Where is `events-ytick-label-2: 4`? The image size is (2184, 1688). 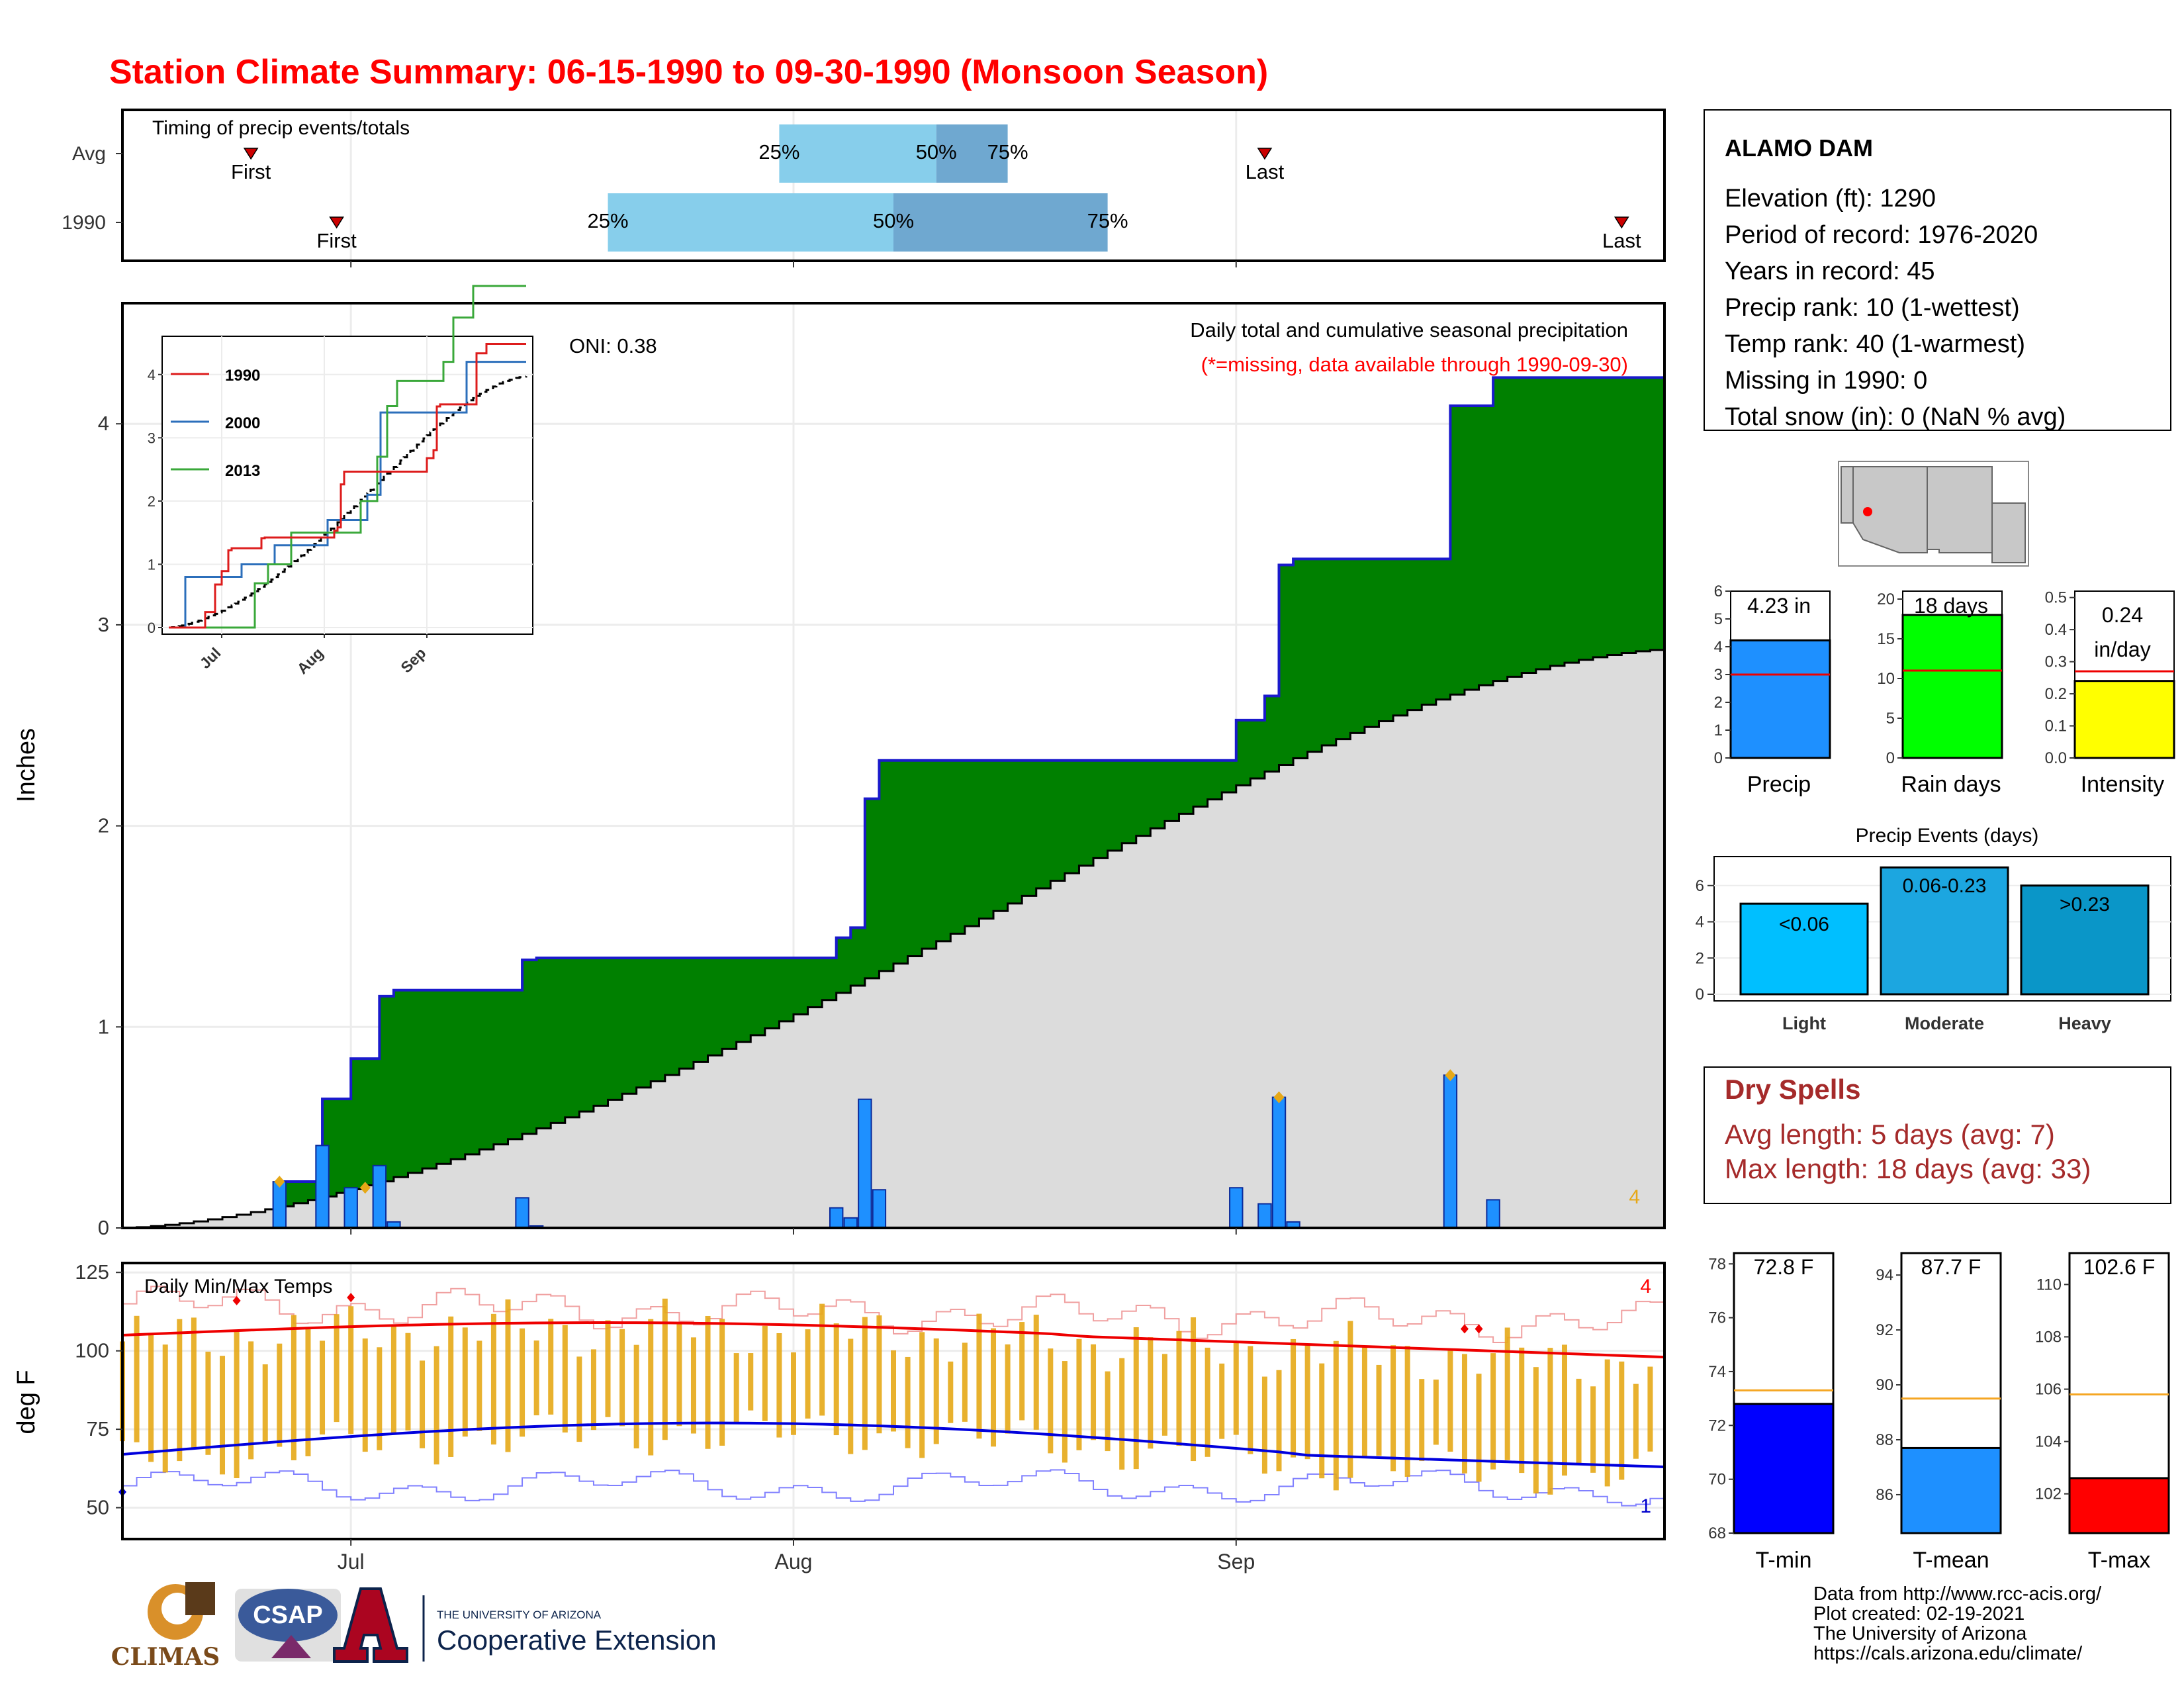 events-ytick-label-2: 4 is located at coordinates (1700, 922).